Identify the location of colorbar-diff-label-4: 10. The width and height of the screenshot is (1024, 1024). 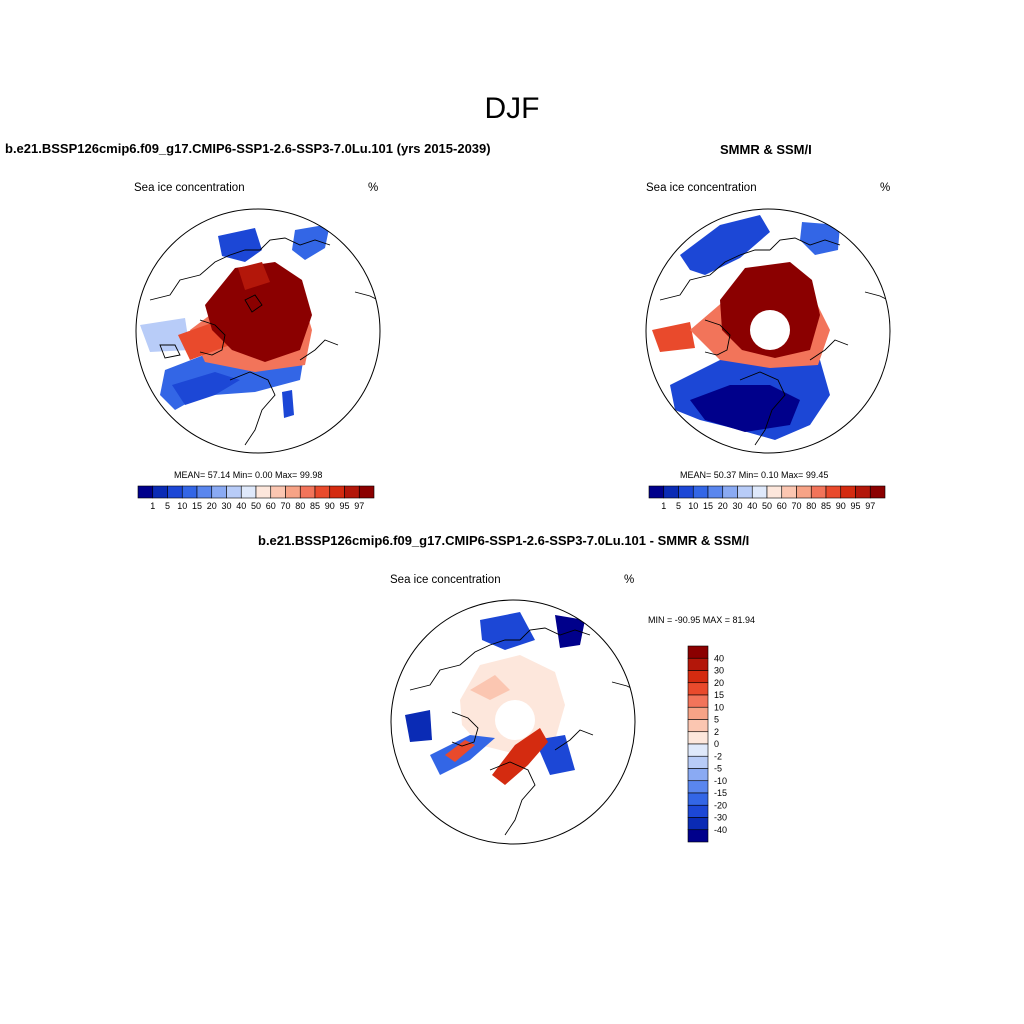
(719, 707).